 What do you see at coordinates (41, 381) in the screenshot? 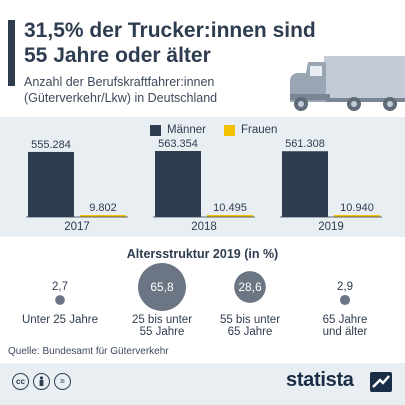
I see `cc-by-icon` at bounding box center [41, 381].